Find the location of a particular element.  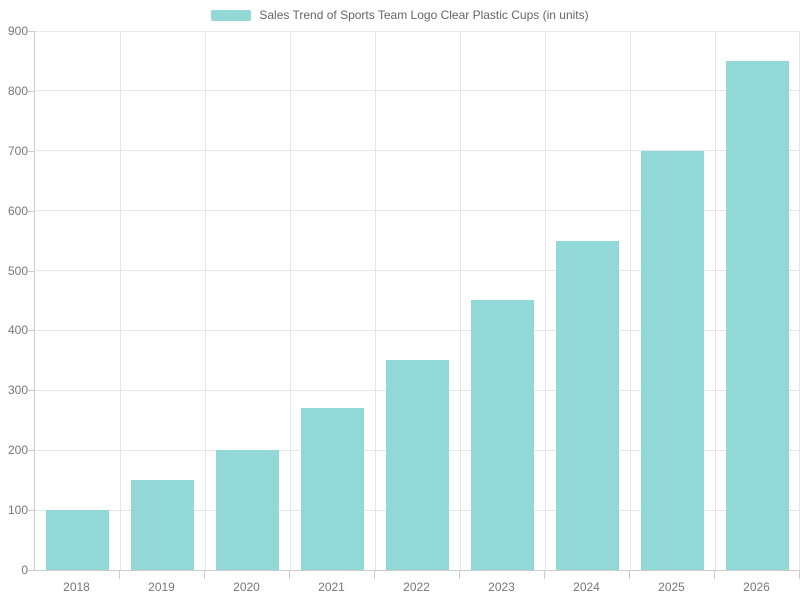

y-axis-label: 800 is located at coordinates (17, 90).